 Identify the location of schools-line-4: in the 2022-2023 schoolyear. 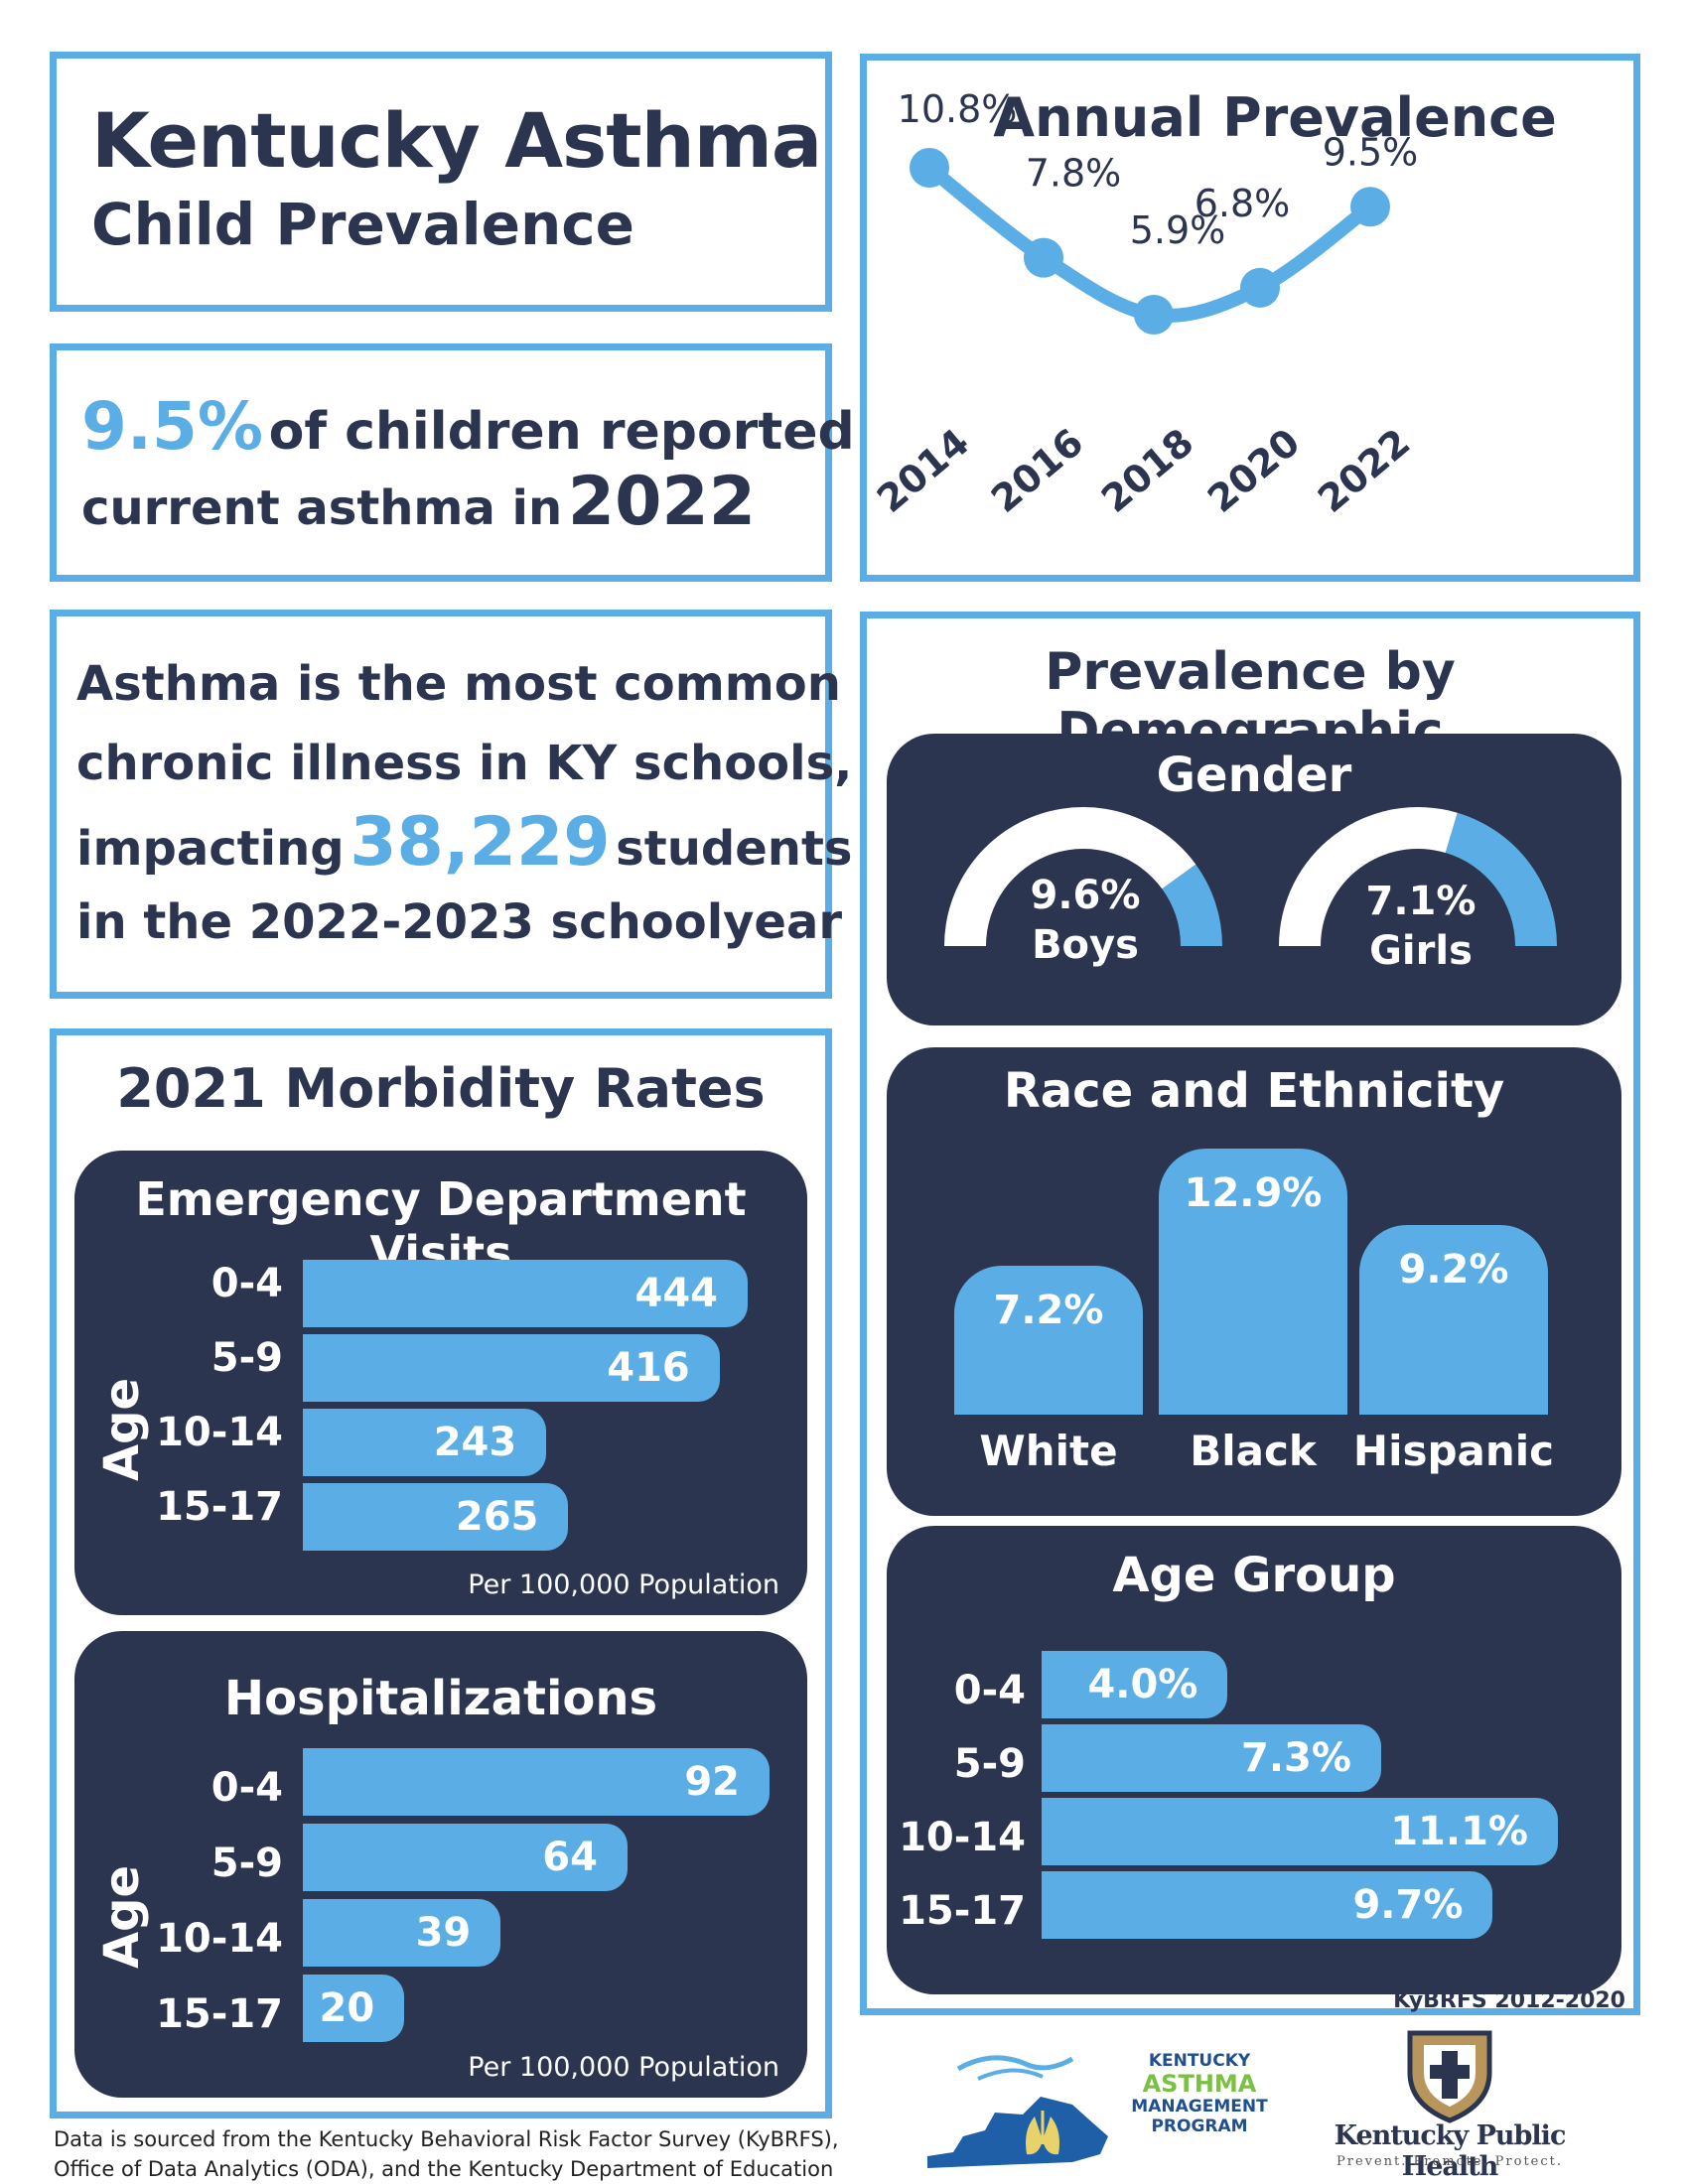
(459, 922).